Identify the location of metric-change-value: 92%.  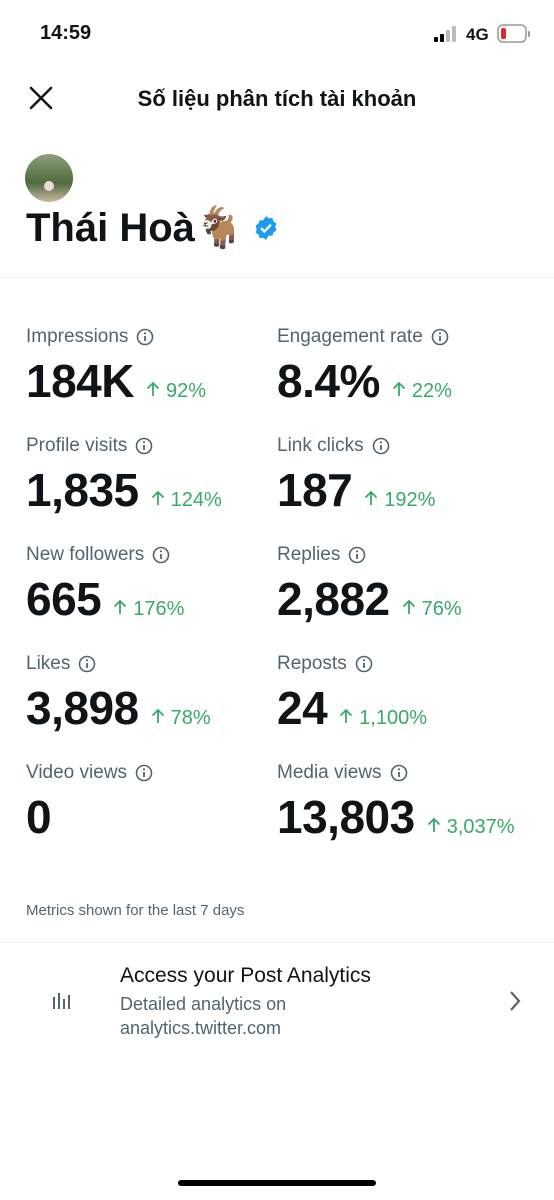
(185, 391).